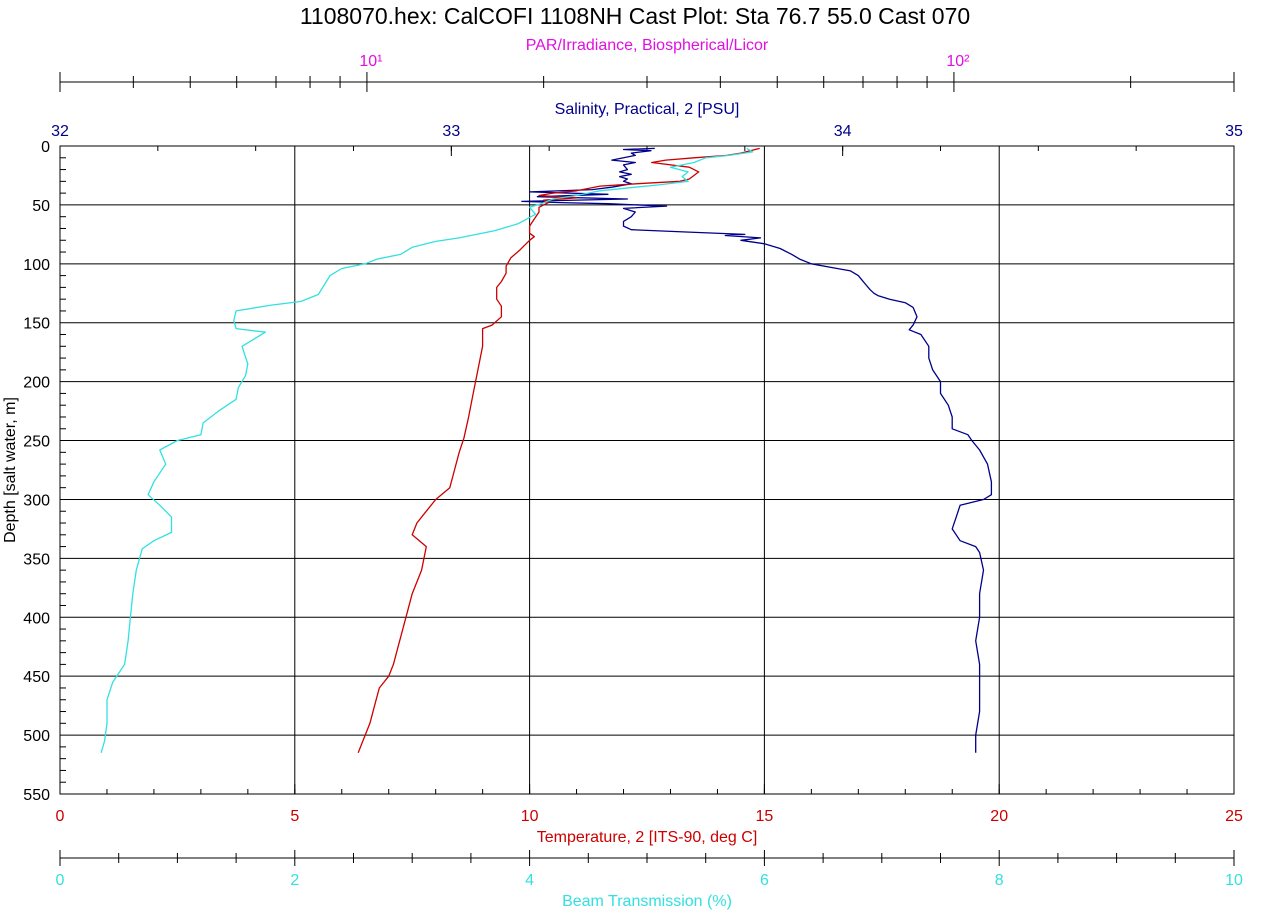  What do you see at coordinates (1234, 131) in the screenshot?
I see `salinity-tick-label: 35` at bounding box center [1234, 131].